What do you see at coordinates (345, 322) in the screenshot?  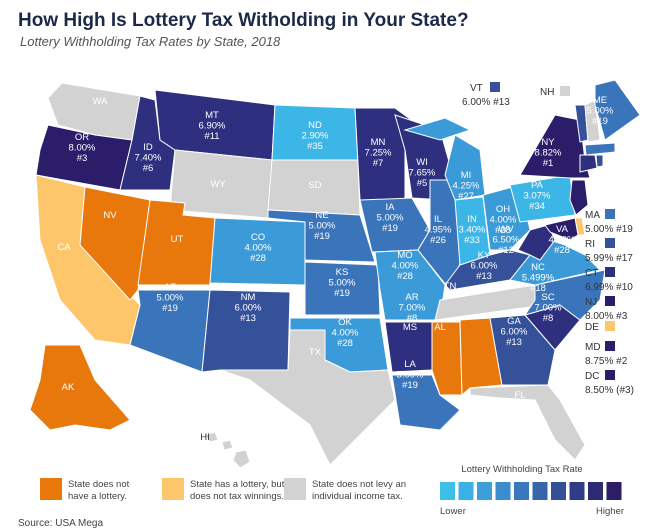 I see `state-label: OK` at bounding box center [345, 322].